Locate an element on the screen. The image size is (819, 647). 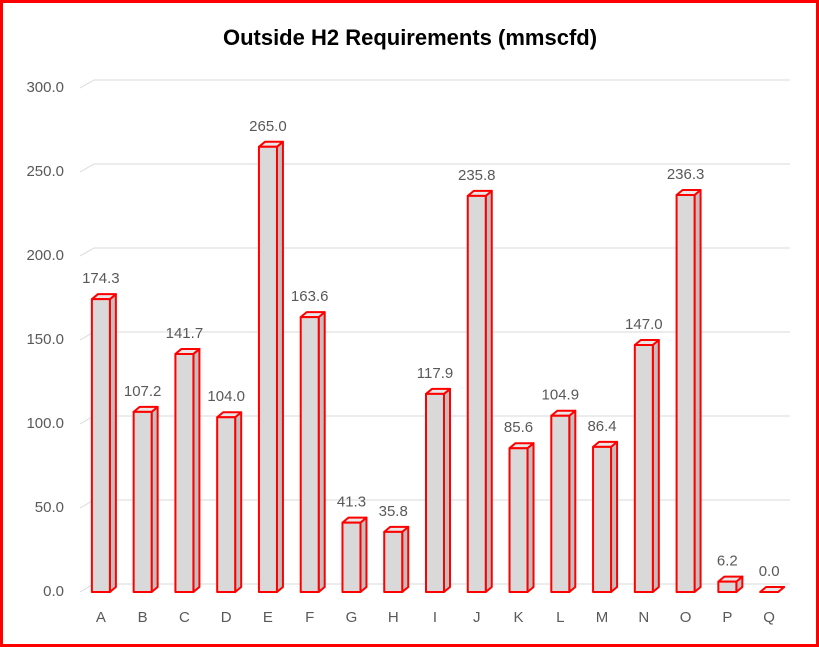
data-label: 0.0 is located at coordinates (769, 571).